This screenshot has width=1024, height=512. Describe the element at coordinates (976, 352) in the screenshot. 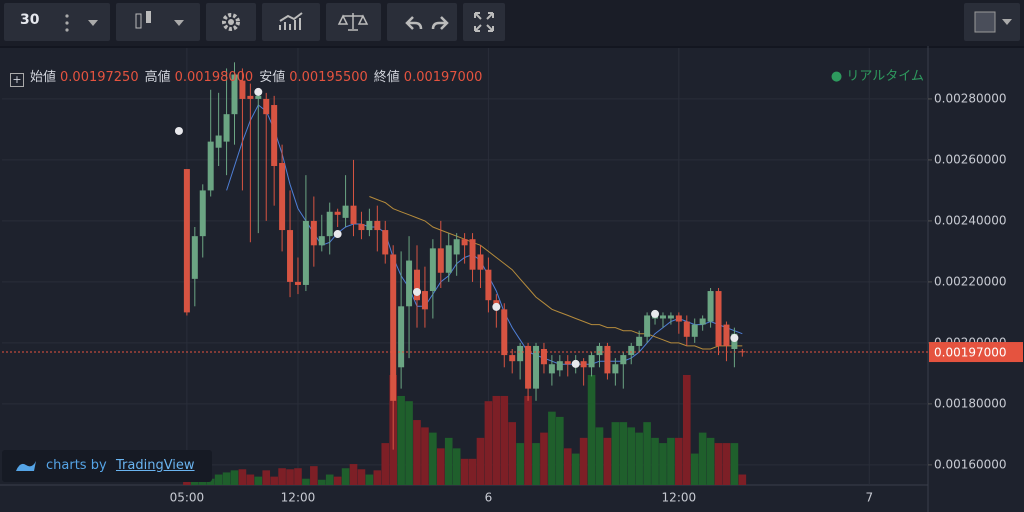

I see `last-price-box` at that location.